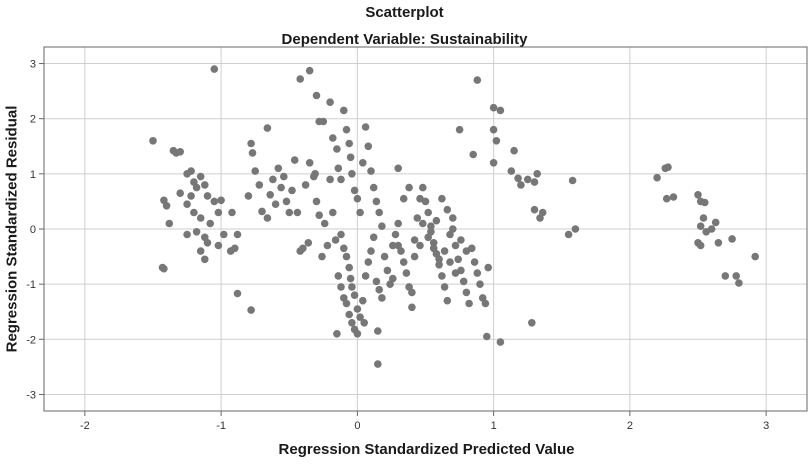 This screenshot has height=464, width=809. Describe the element at coordinates (357, 426) in the screenshot. I see `x-tick-label: 0` at that location.